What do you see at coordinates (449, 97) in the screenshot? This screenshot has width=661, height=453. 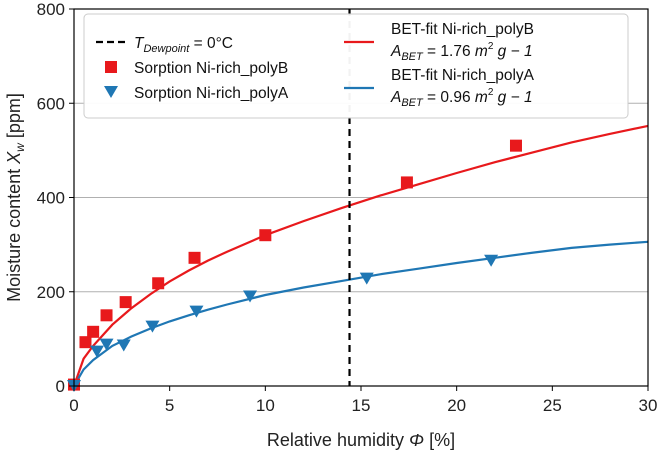 I see `legend-polyA-area-value: = 0.96` at bounding box center [449, 97].